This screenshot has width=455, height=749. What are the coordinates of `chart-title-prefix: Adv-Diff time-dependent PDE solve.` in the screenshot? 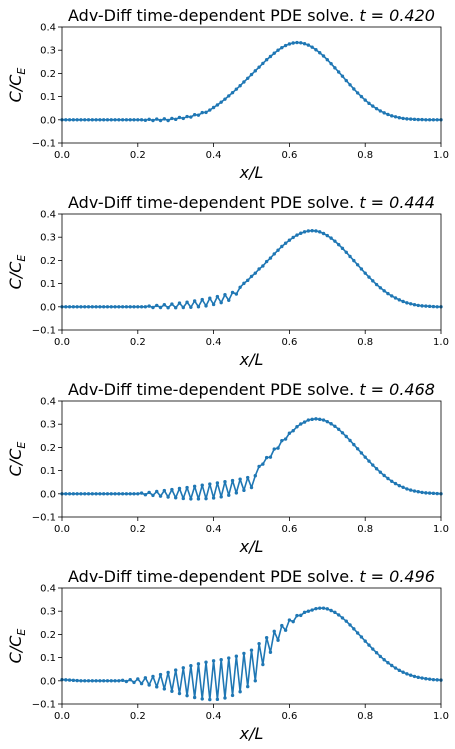 It's located at (213, 389).